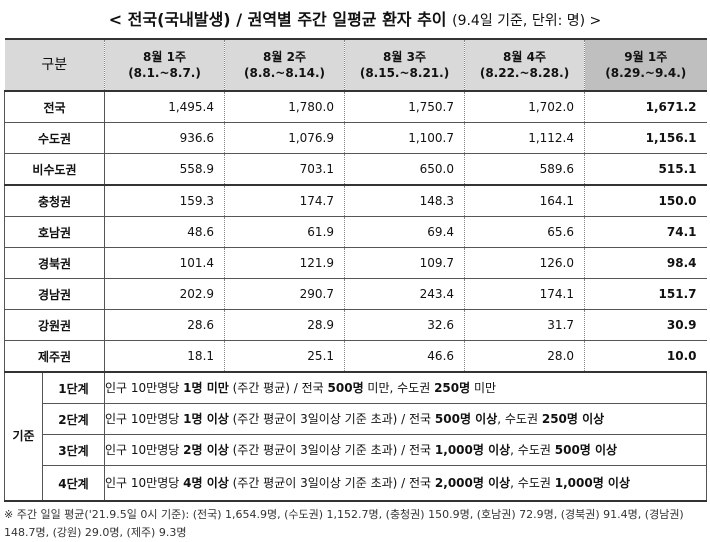  I want to click on header-date-range: (8.1.~8.7.), so click(164, 73).